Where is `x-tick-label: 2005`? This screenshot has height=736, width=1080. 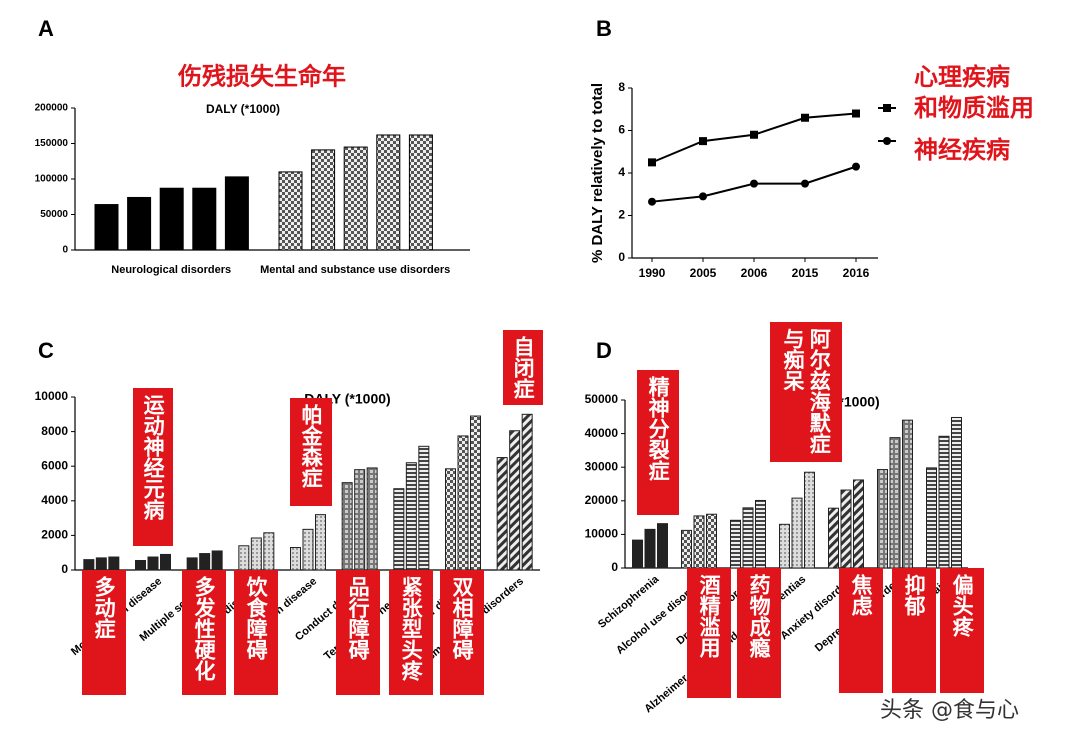
x-tick-label: 2005 is located at coordinates (703, 273).